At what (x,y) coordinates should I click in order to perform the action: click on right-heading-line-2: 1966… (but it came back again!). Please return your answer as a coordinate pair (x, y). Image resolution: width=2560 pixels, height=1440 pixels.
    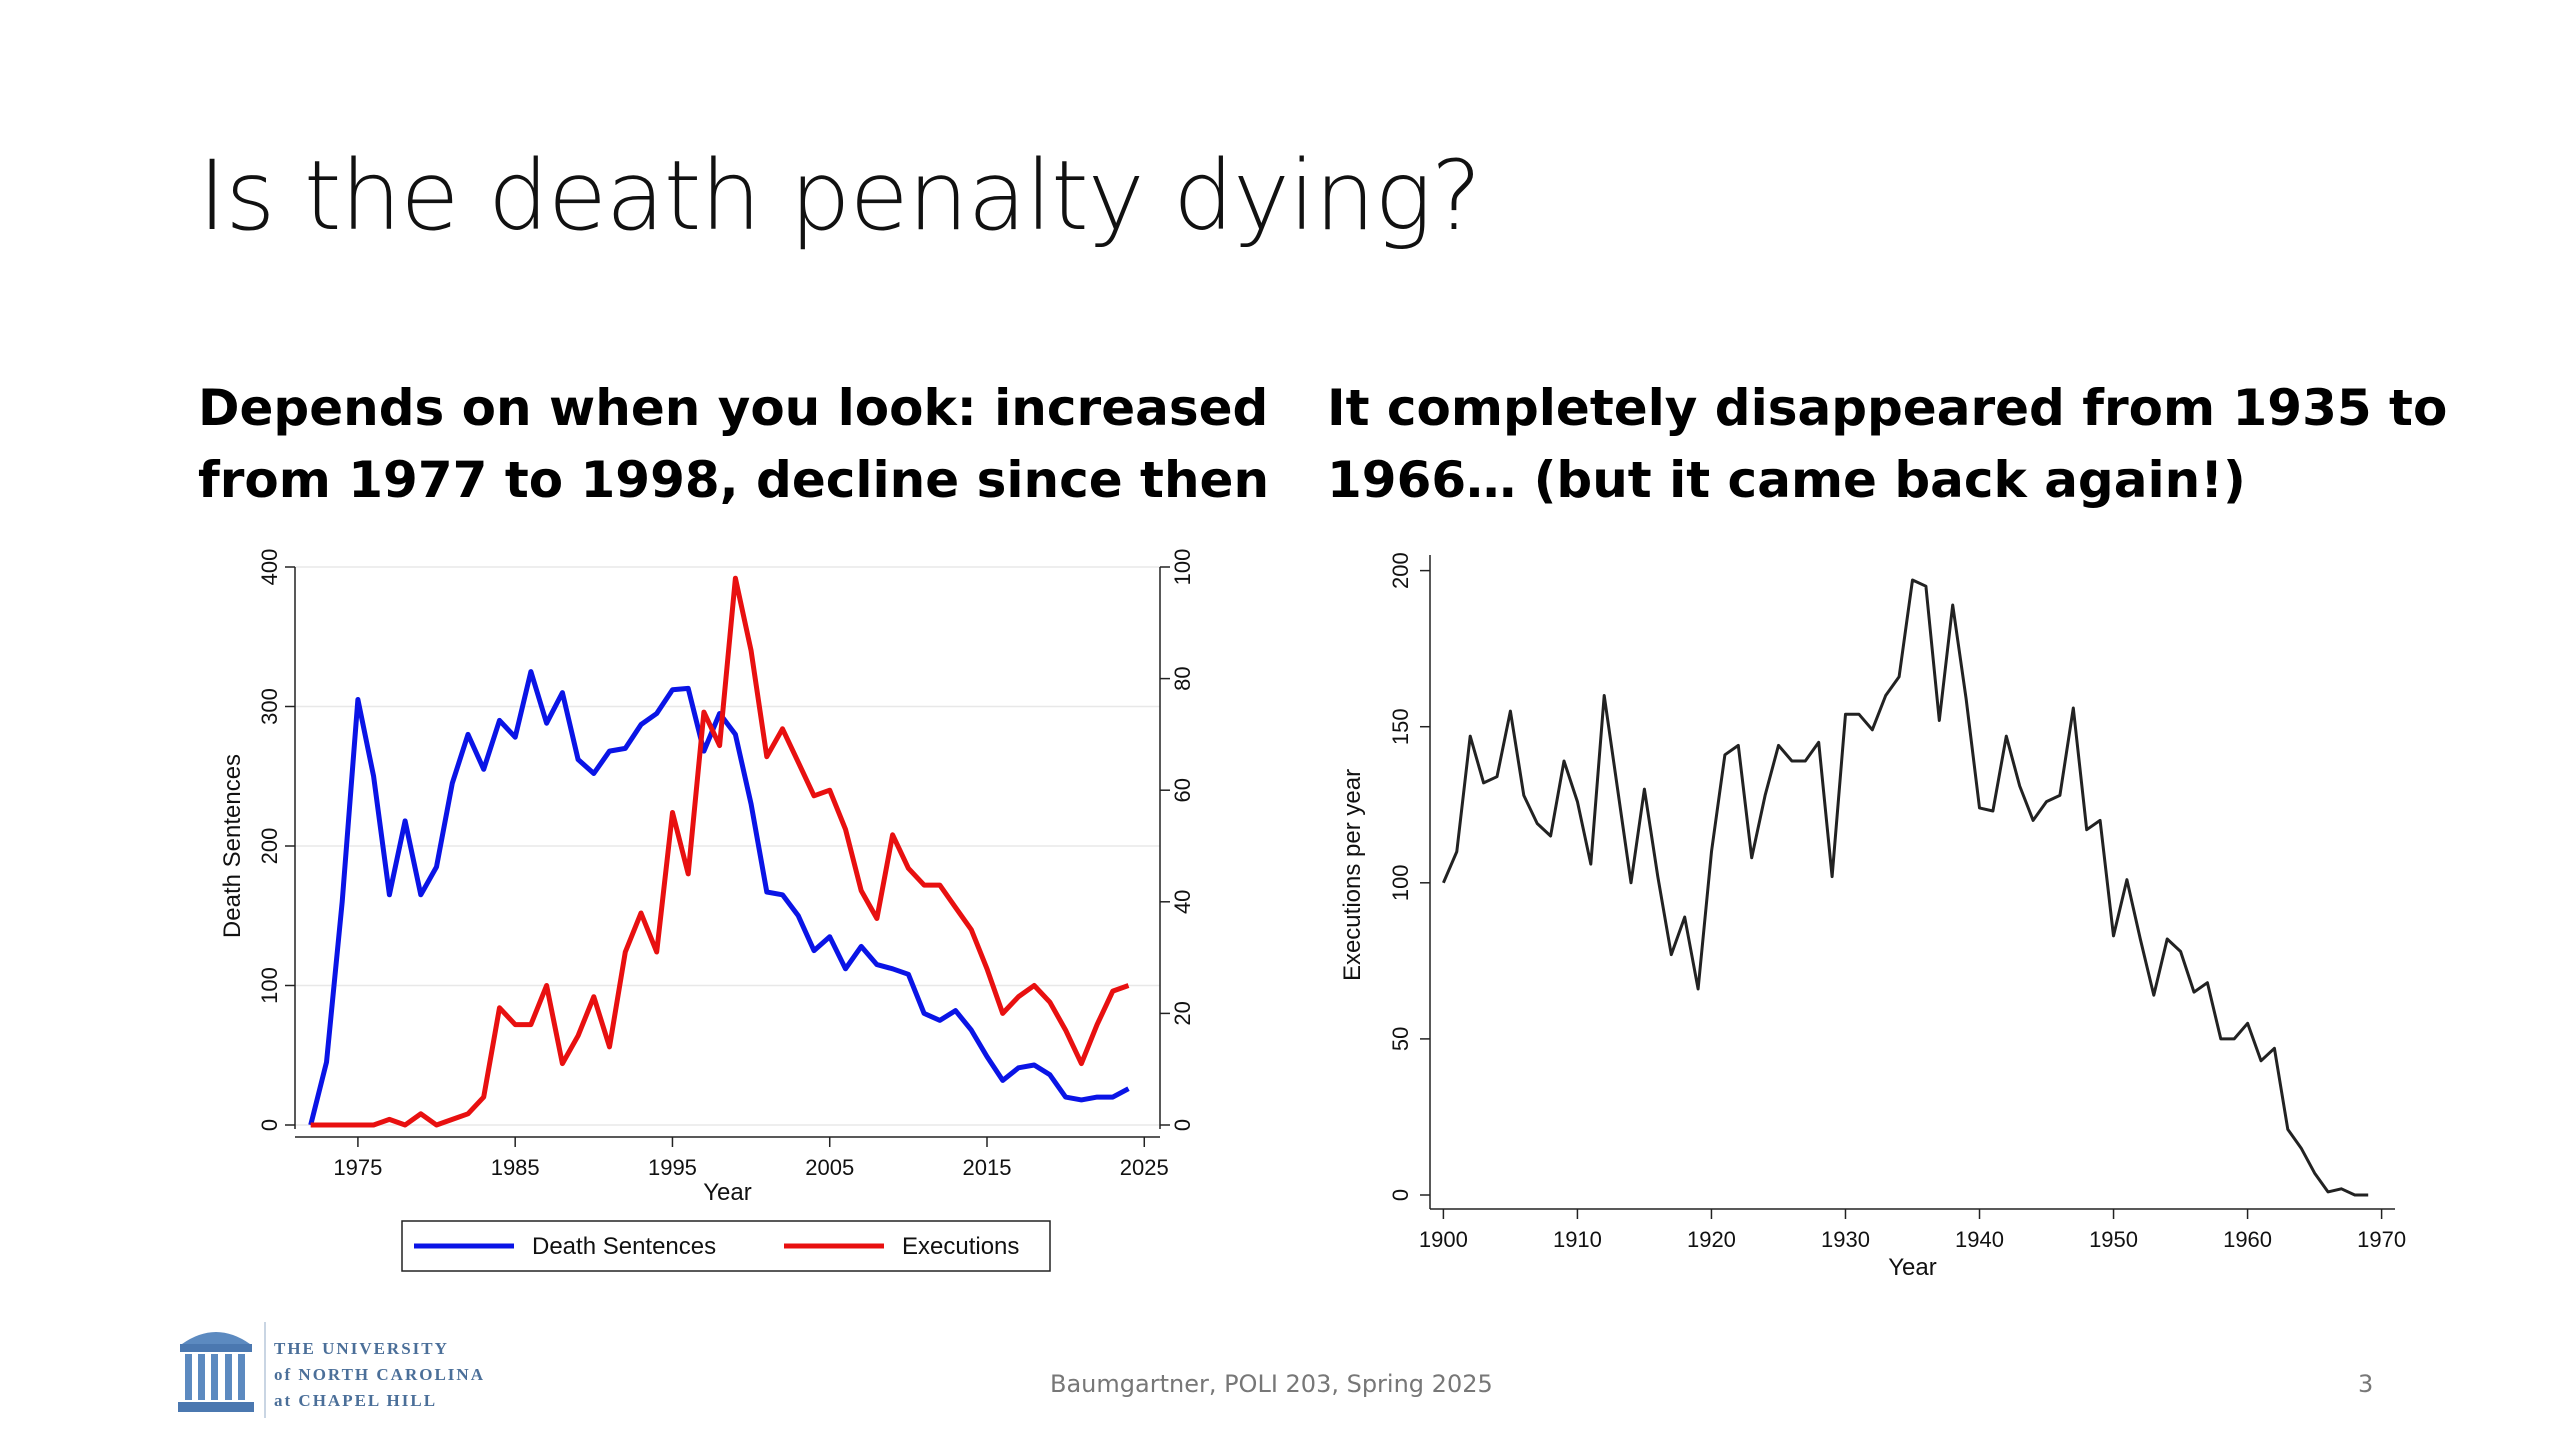
    Looking at the image, I should click on (1786, 480).